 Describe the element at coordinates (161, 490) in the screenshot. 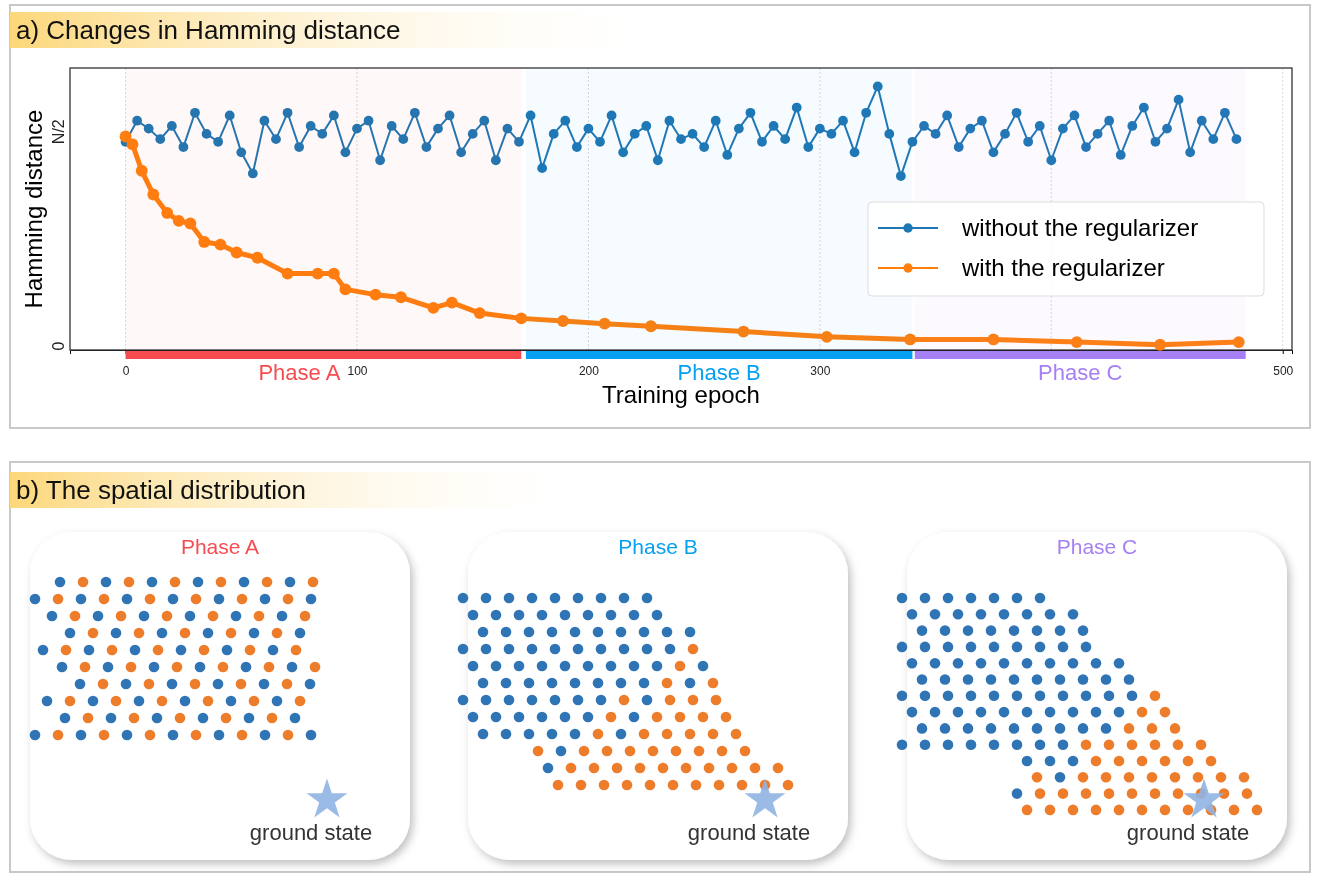

I see `text: b) The spatial distribution` at that location.